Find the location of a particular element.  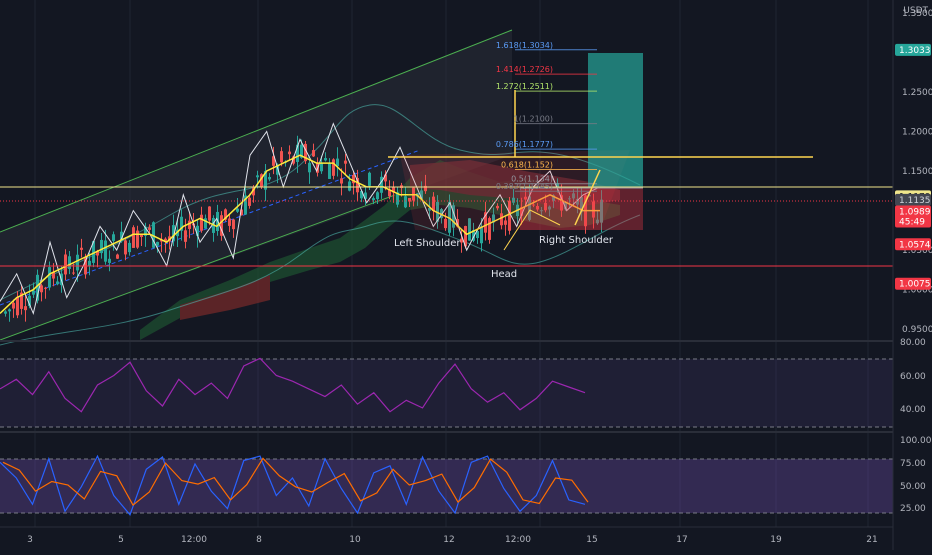

svg-text: 1.0075 is located at coordinates (915, 285).